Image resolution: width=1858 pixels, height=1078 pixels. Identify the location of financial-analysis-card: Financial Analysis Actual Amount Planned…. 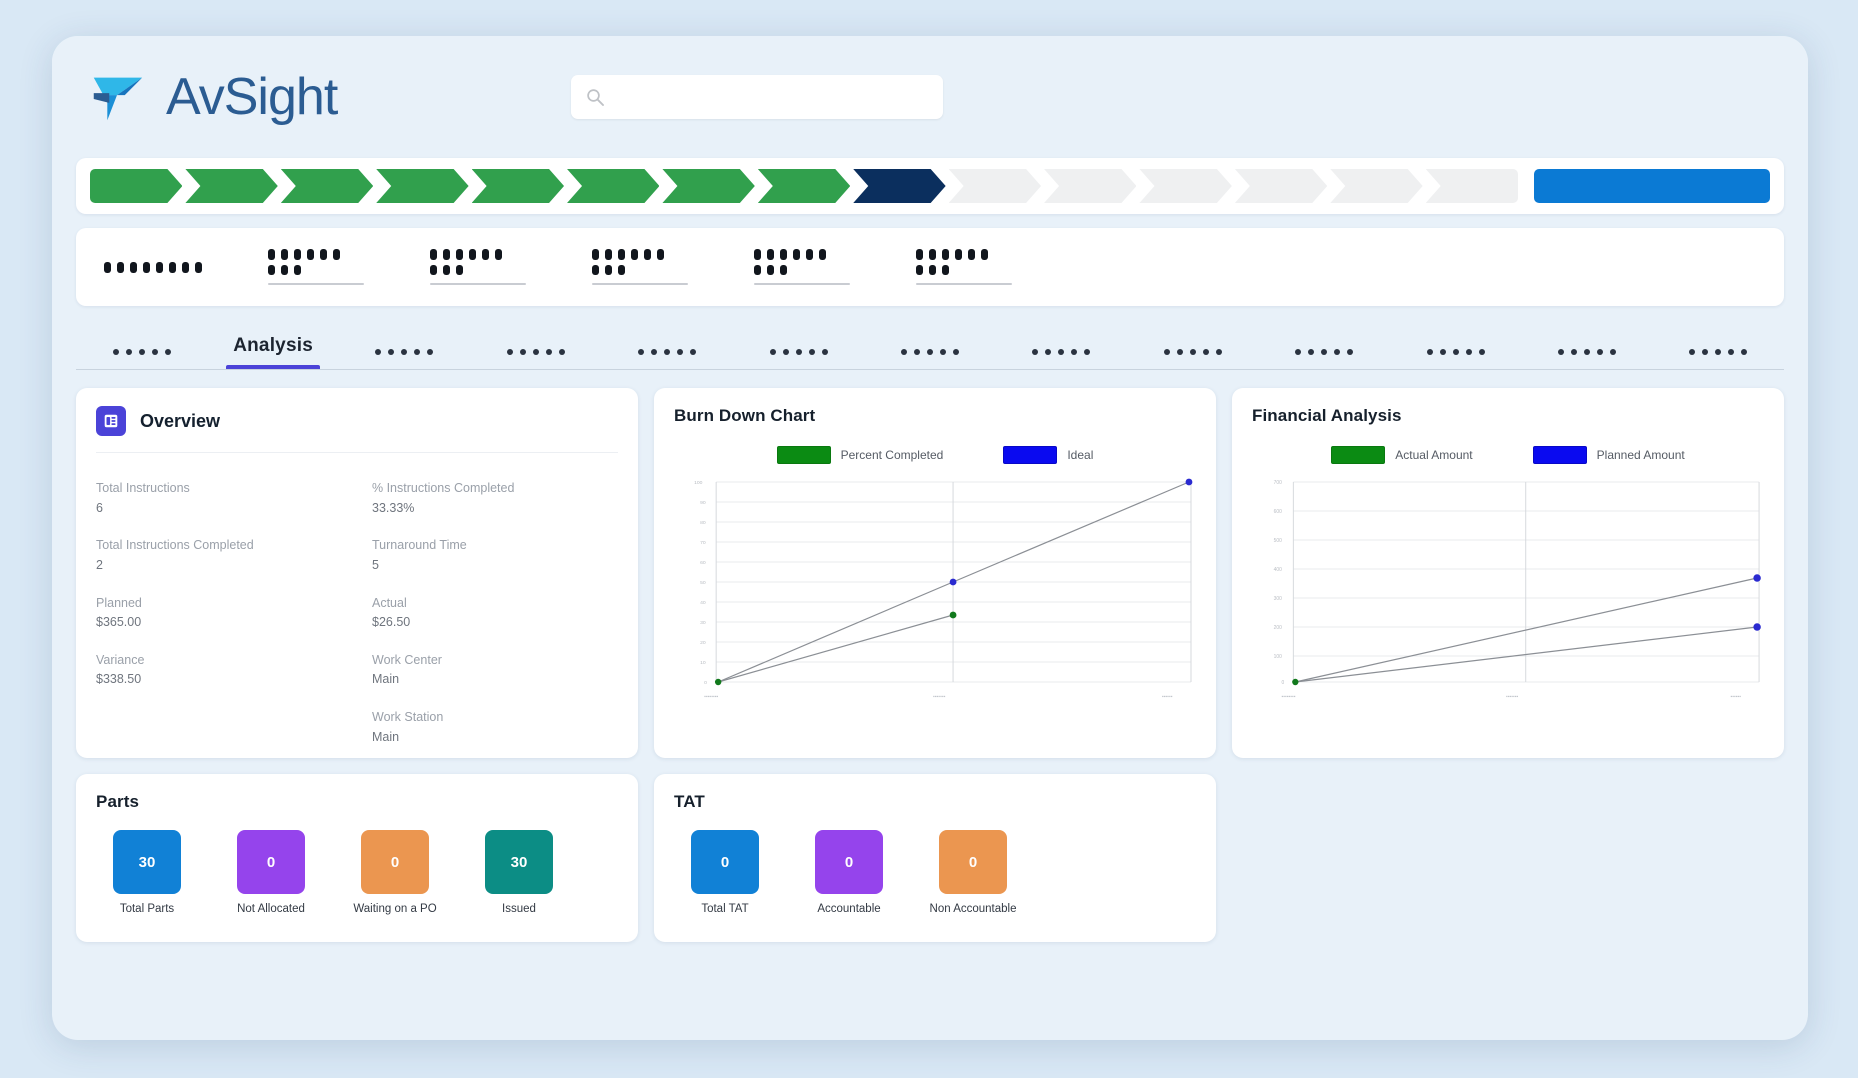
(1508, 573).